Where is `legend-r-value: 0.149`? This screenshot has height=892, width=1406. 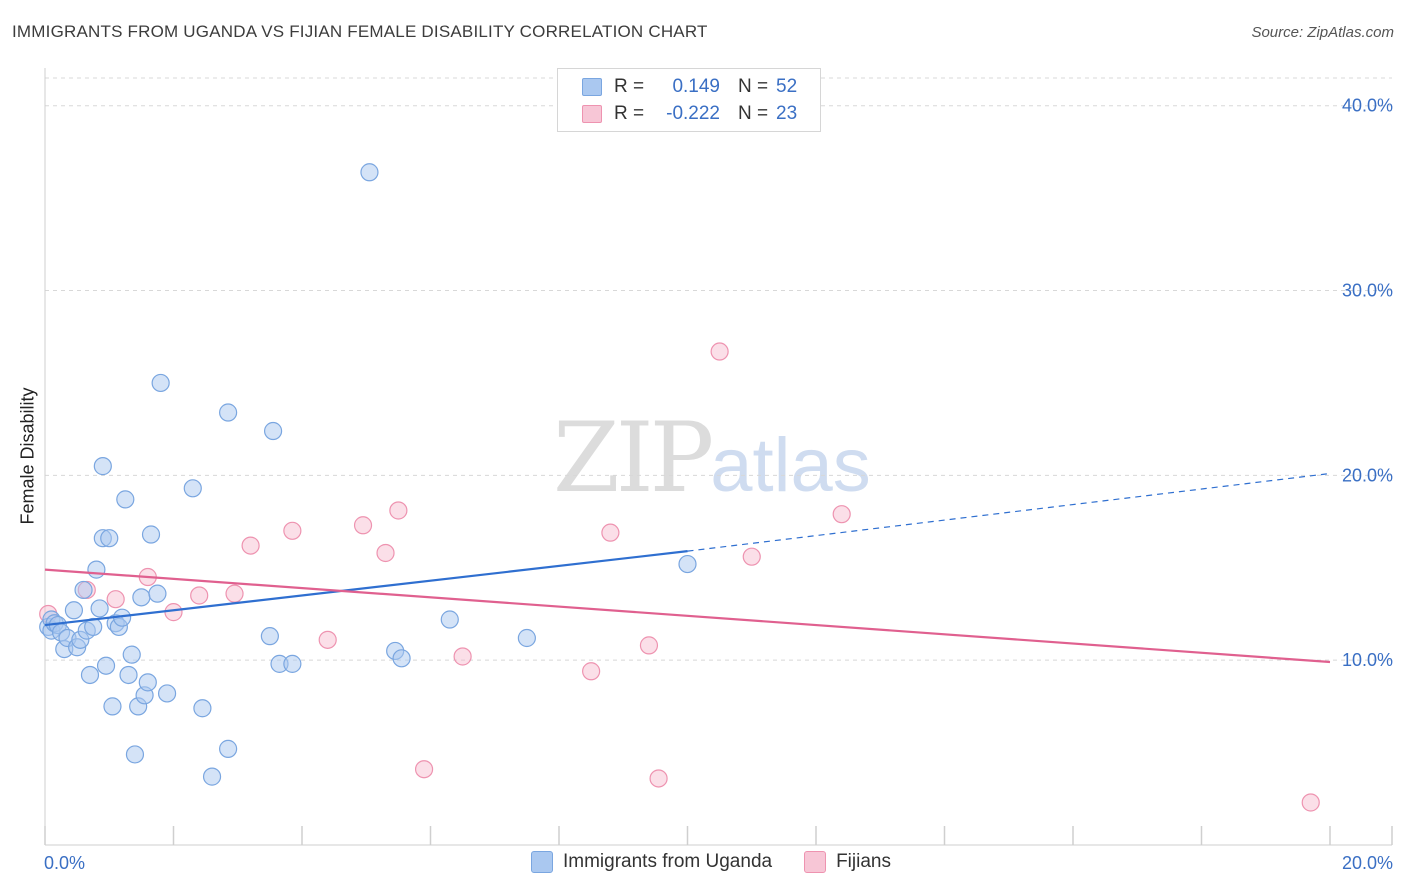 legend-r-value: 0.149 is located at coordinates (696, 86).